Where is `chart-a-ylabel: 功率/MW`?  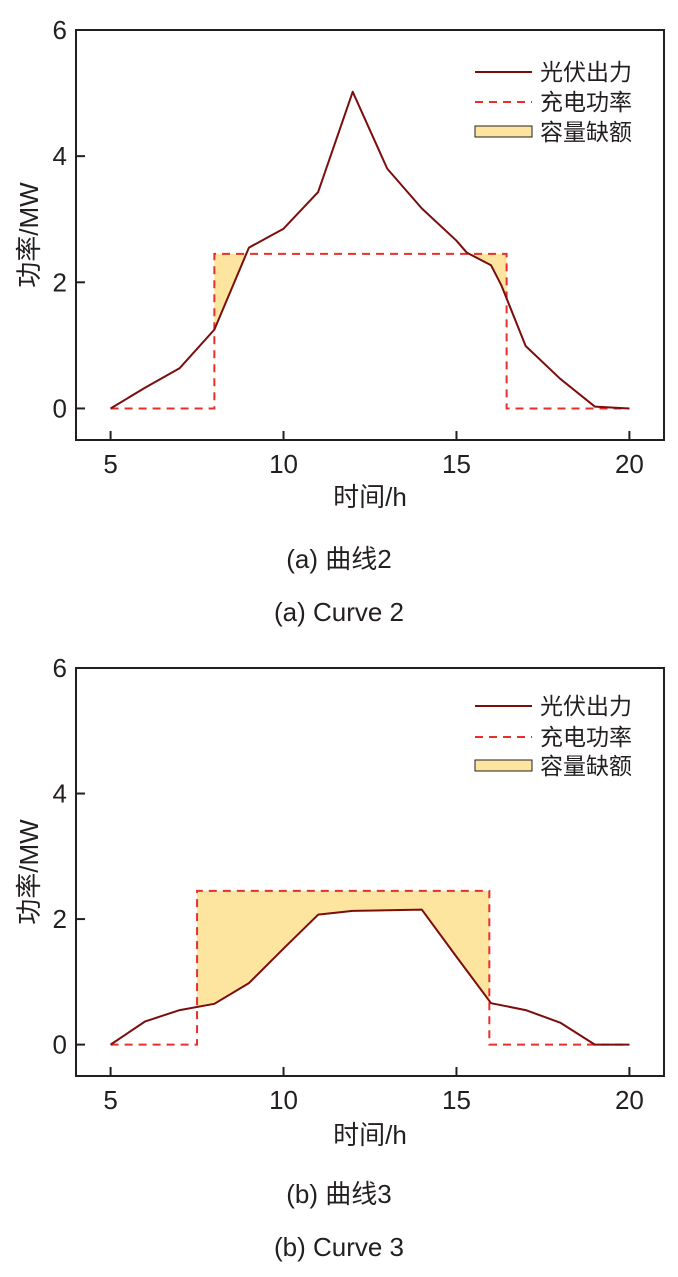
chart-a-ylabel: 功率/MW is located at coordinates (29, 235).